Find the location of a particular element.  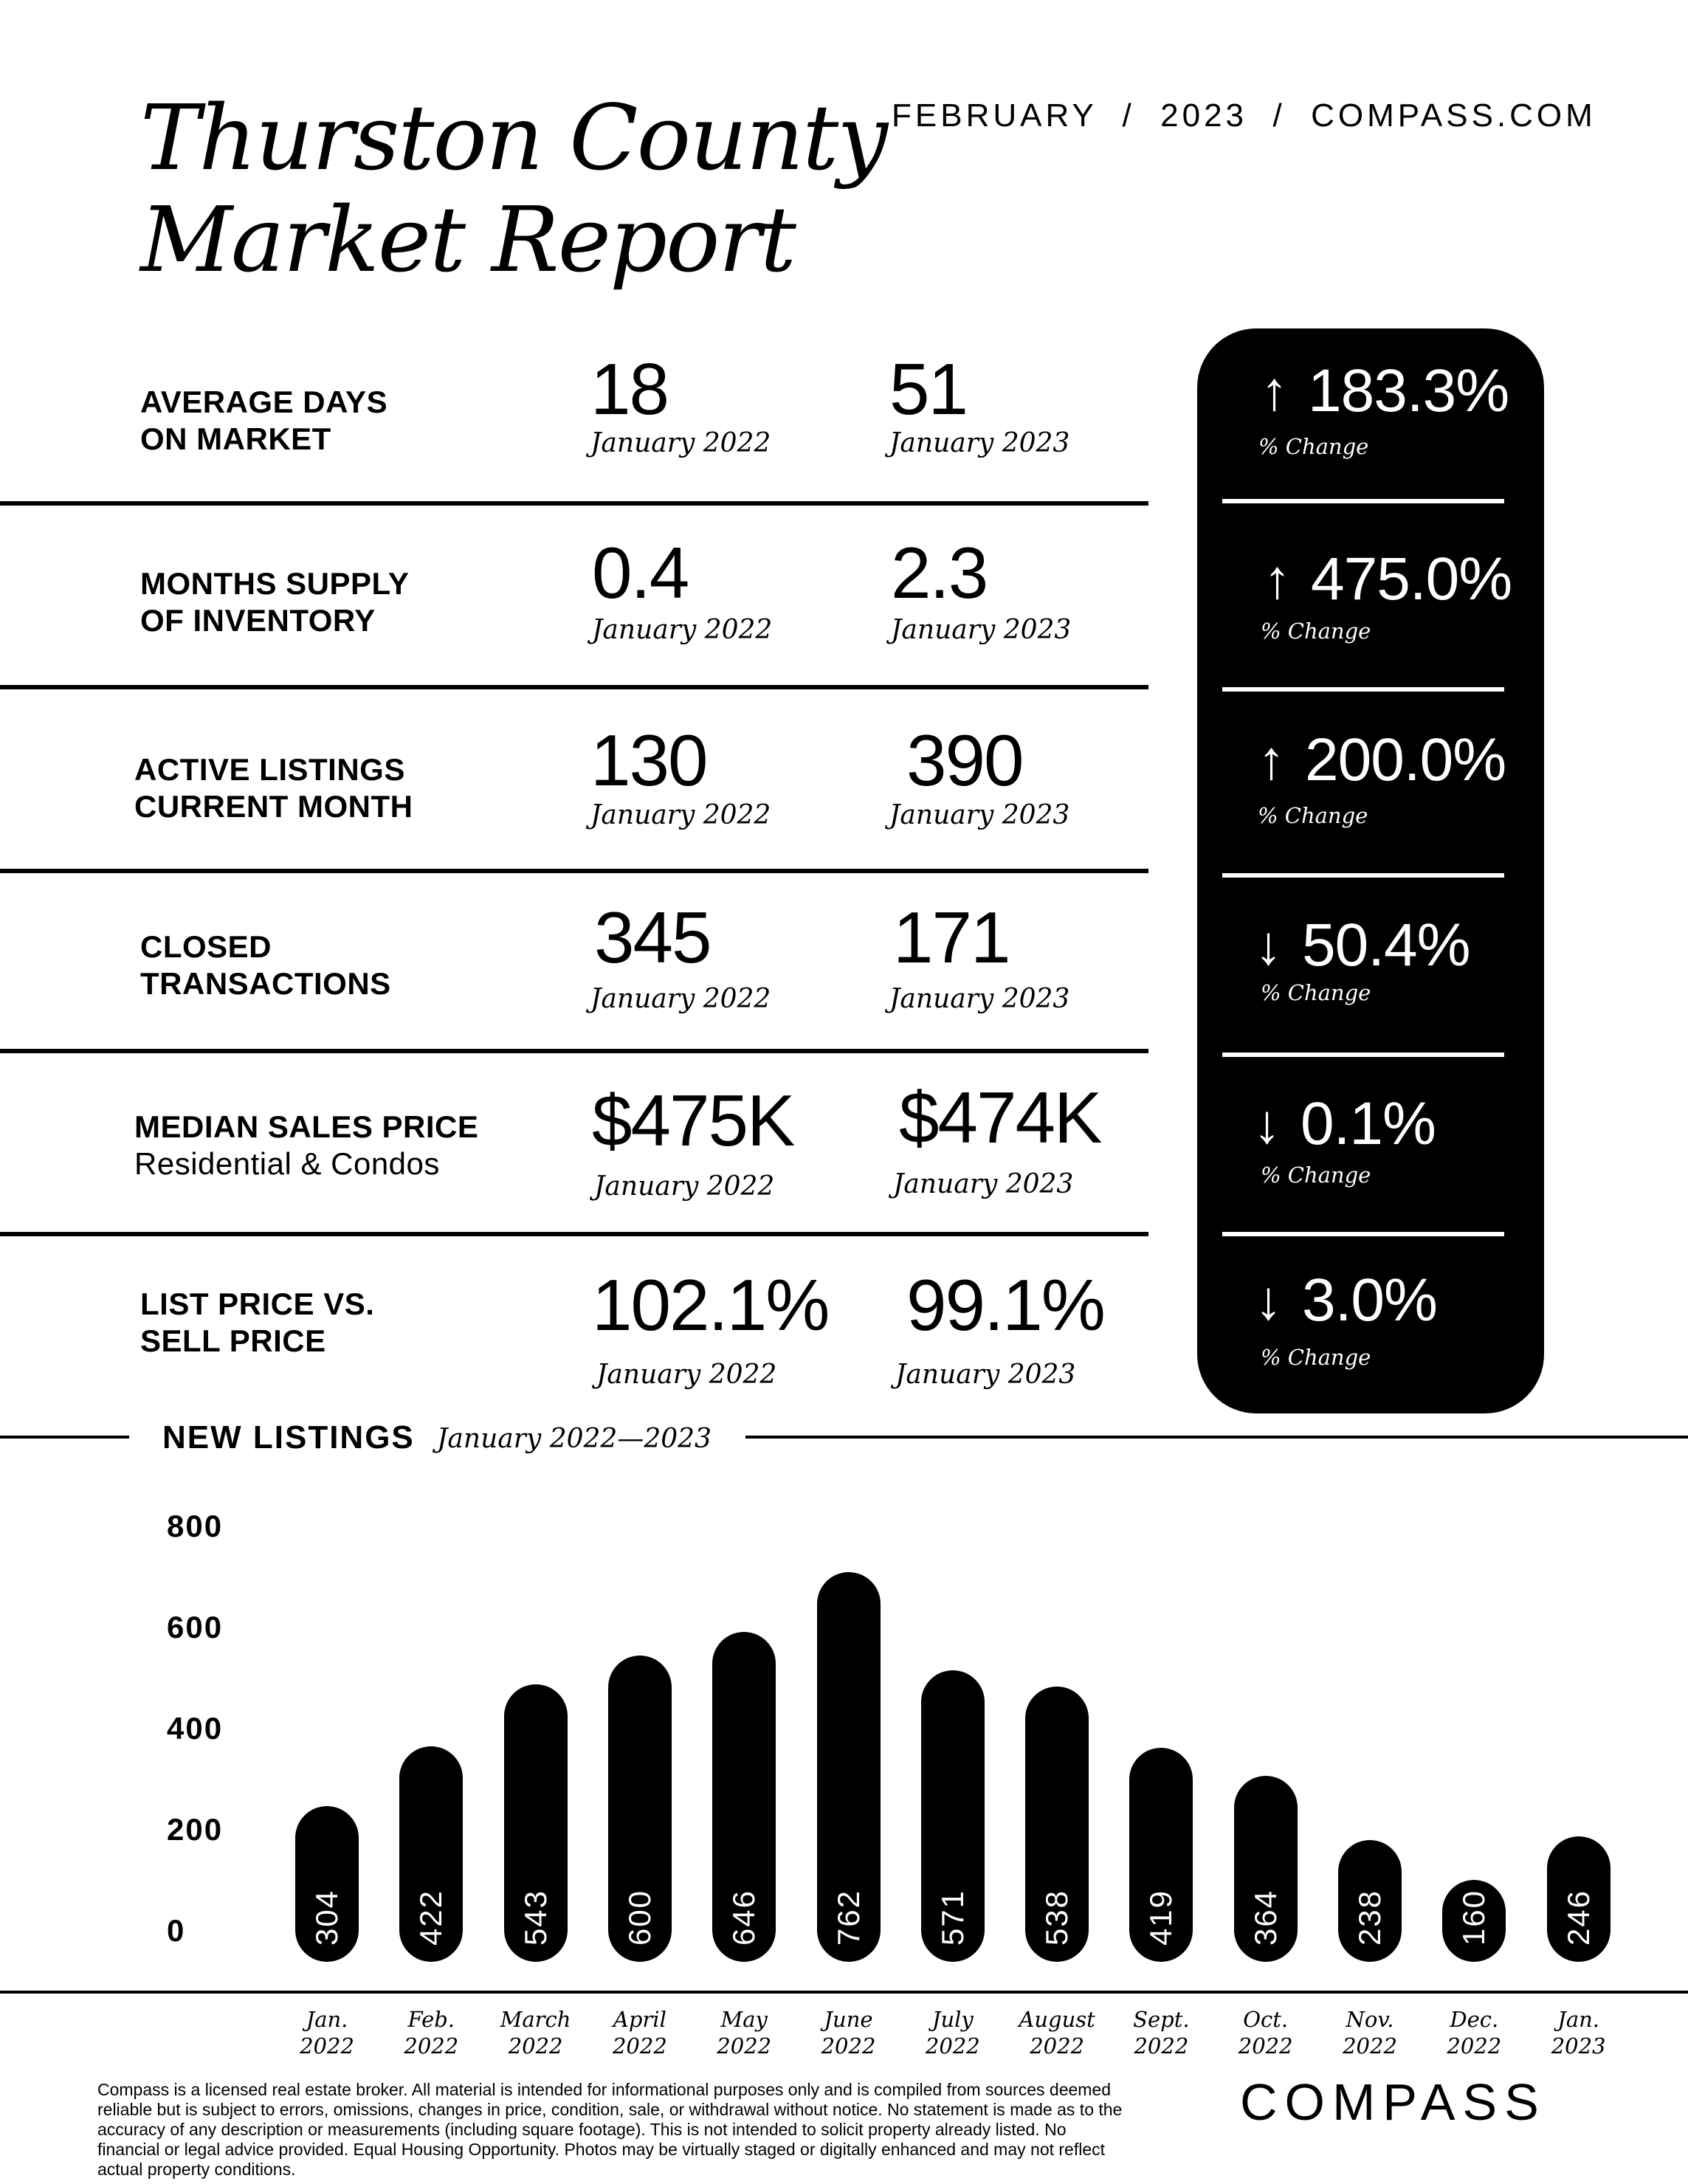

percent-change-number: 183.3% is located at coordinates (1408, 390).